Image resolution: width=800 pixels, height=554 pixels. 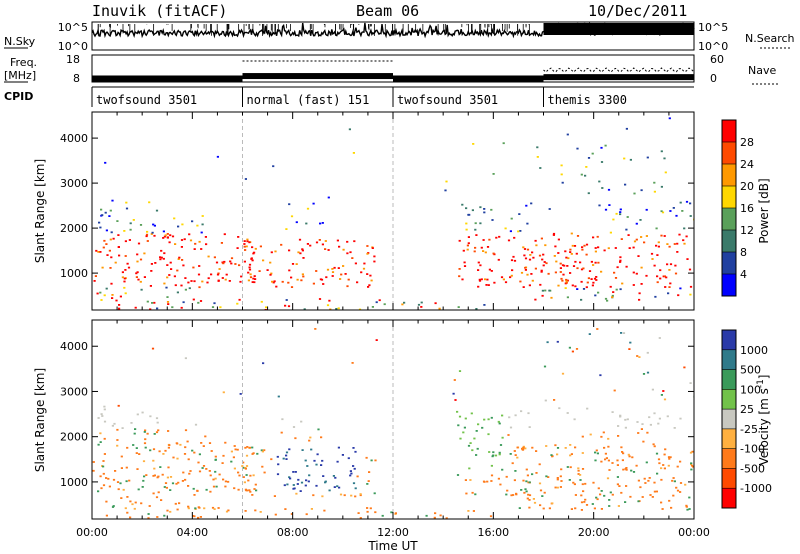 I want to click on time-axis-labels: 00:00 04:00 08:00 12:00 16:00 20:00 00:00, so click(x=393, y=532).